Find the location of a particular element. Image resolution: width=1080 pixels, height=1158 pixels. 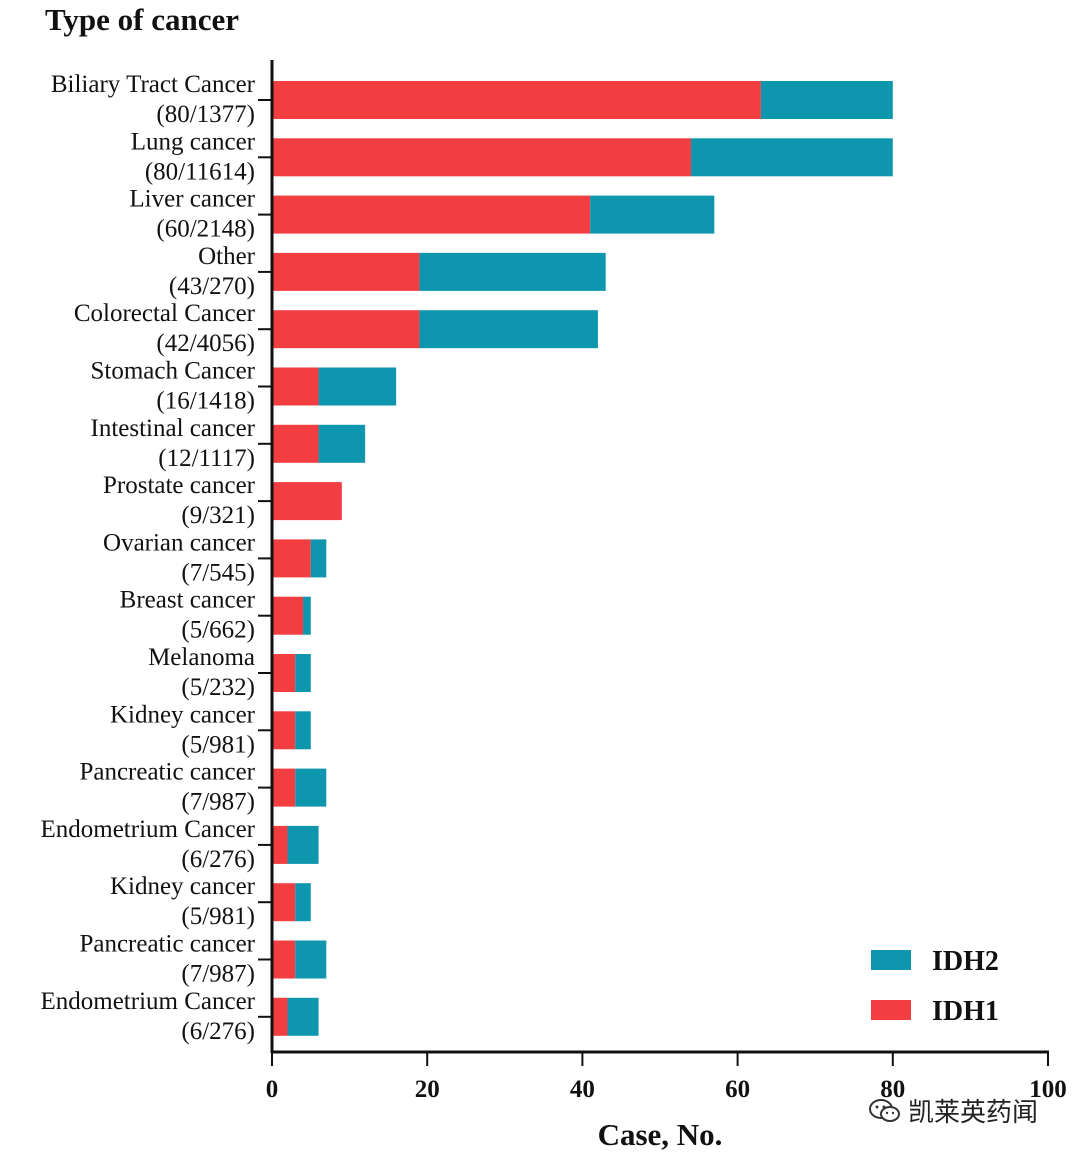

category-count-9: (5/662) is located at coordinates (218, 630).